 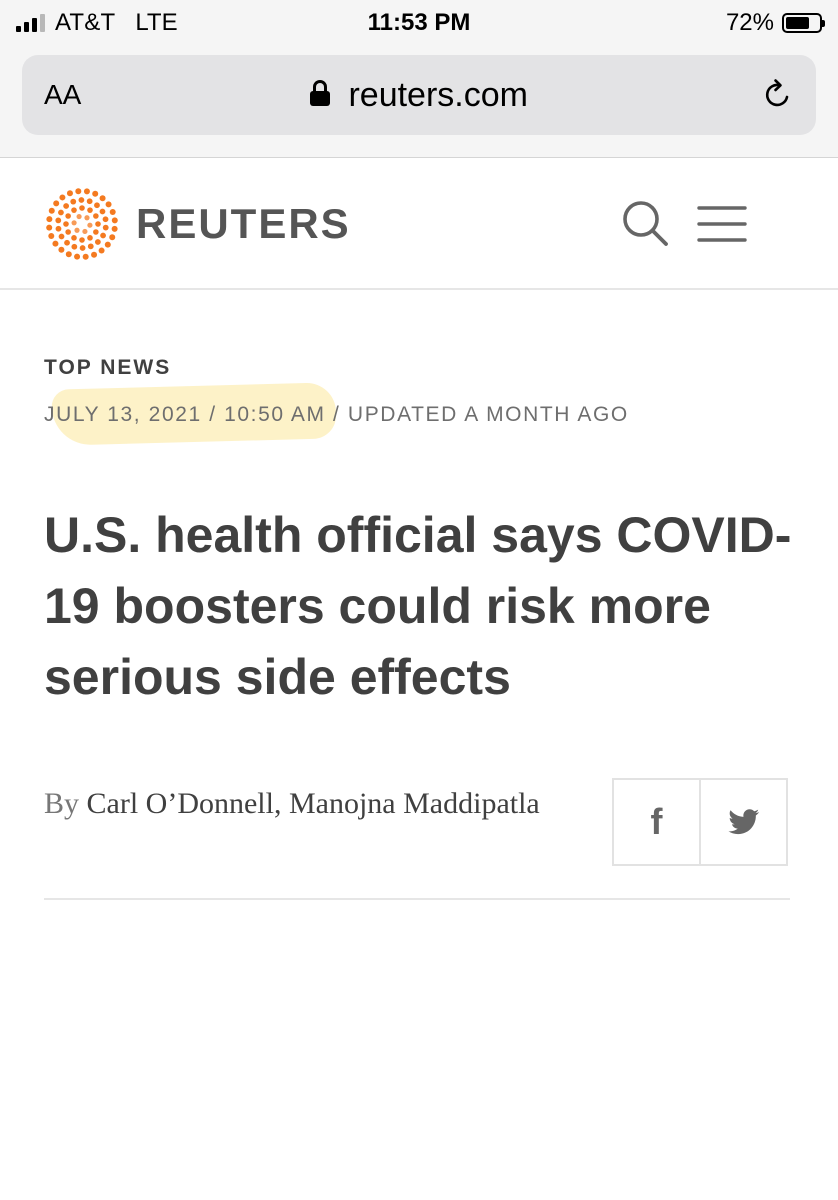 What do you see at coordinates (645, 223) in the screenshot?
I see `search-icon` at bounding box center [645, 223].